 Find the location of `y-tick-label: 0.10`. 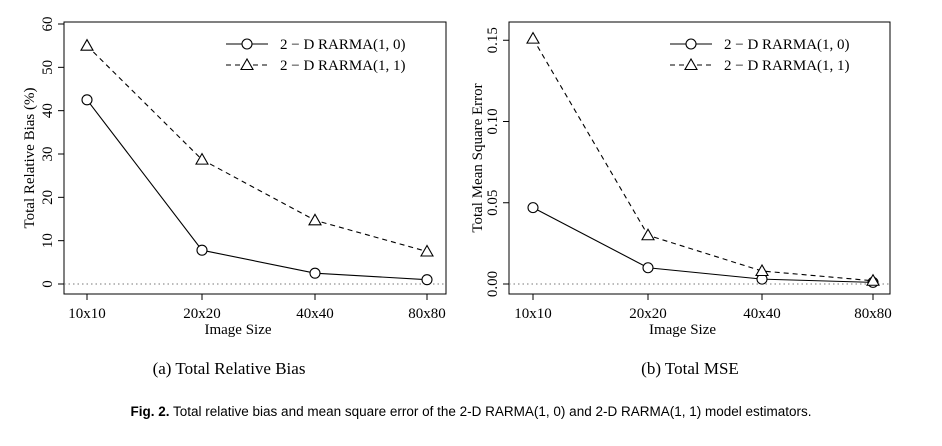

y-tick-label: 0.10 is located at coordinates (493, 121).